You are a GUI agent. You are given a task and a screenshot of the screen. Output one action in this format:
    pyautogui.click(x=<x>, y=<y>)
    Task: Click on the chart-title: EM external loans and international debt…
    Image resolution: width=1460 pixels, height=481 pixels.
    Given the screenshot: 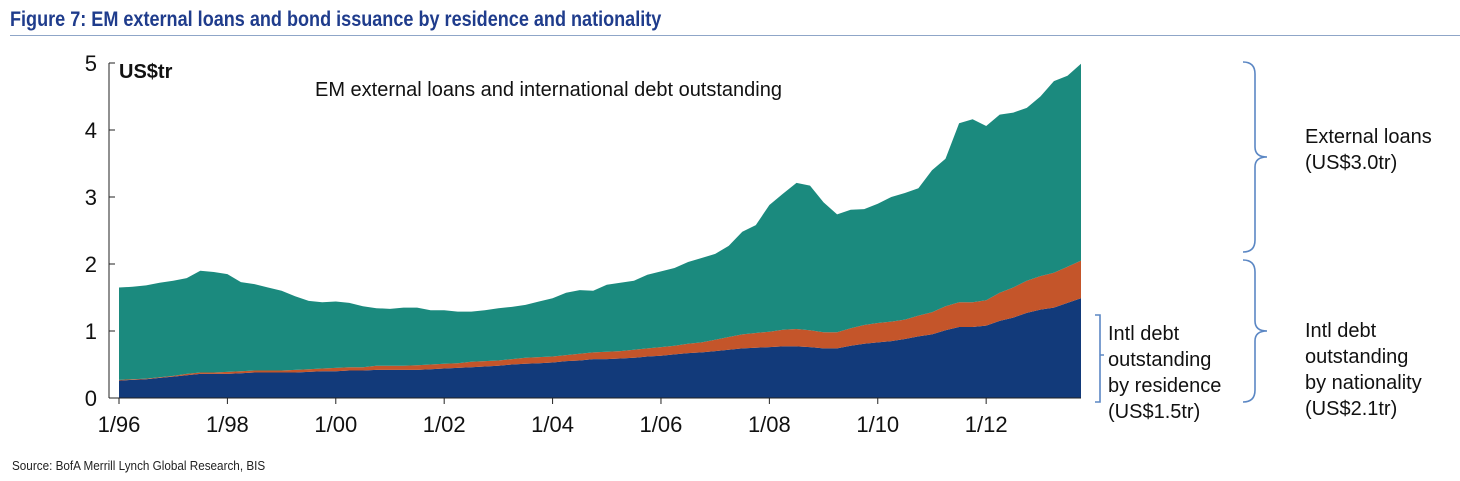 What is the action you would take?
    pyautogui.click(x=548, y=90)
    